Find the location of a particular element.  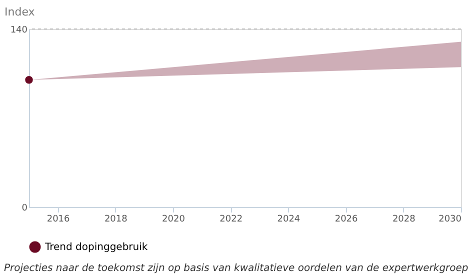

text: Projecties naar de toekomst zijn op basis van kwalitatieve oordelen van de expertwerkgroep is located at coordinates (236, 268).